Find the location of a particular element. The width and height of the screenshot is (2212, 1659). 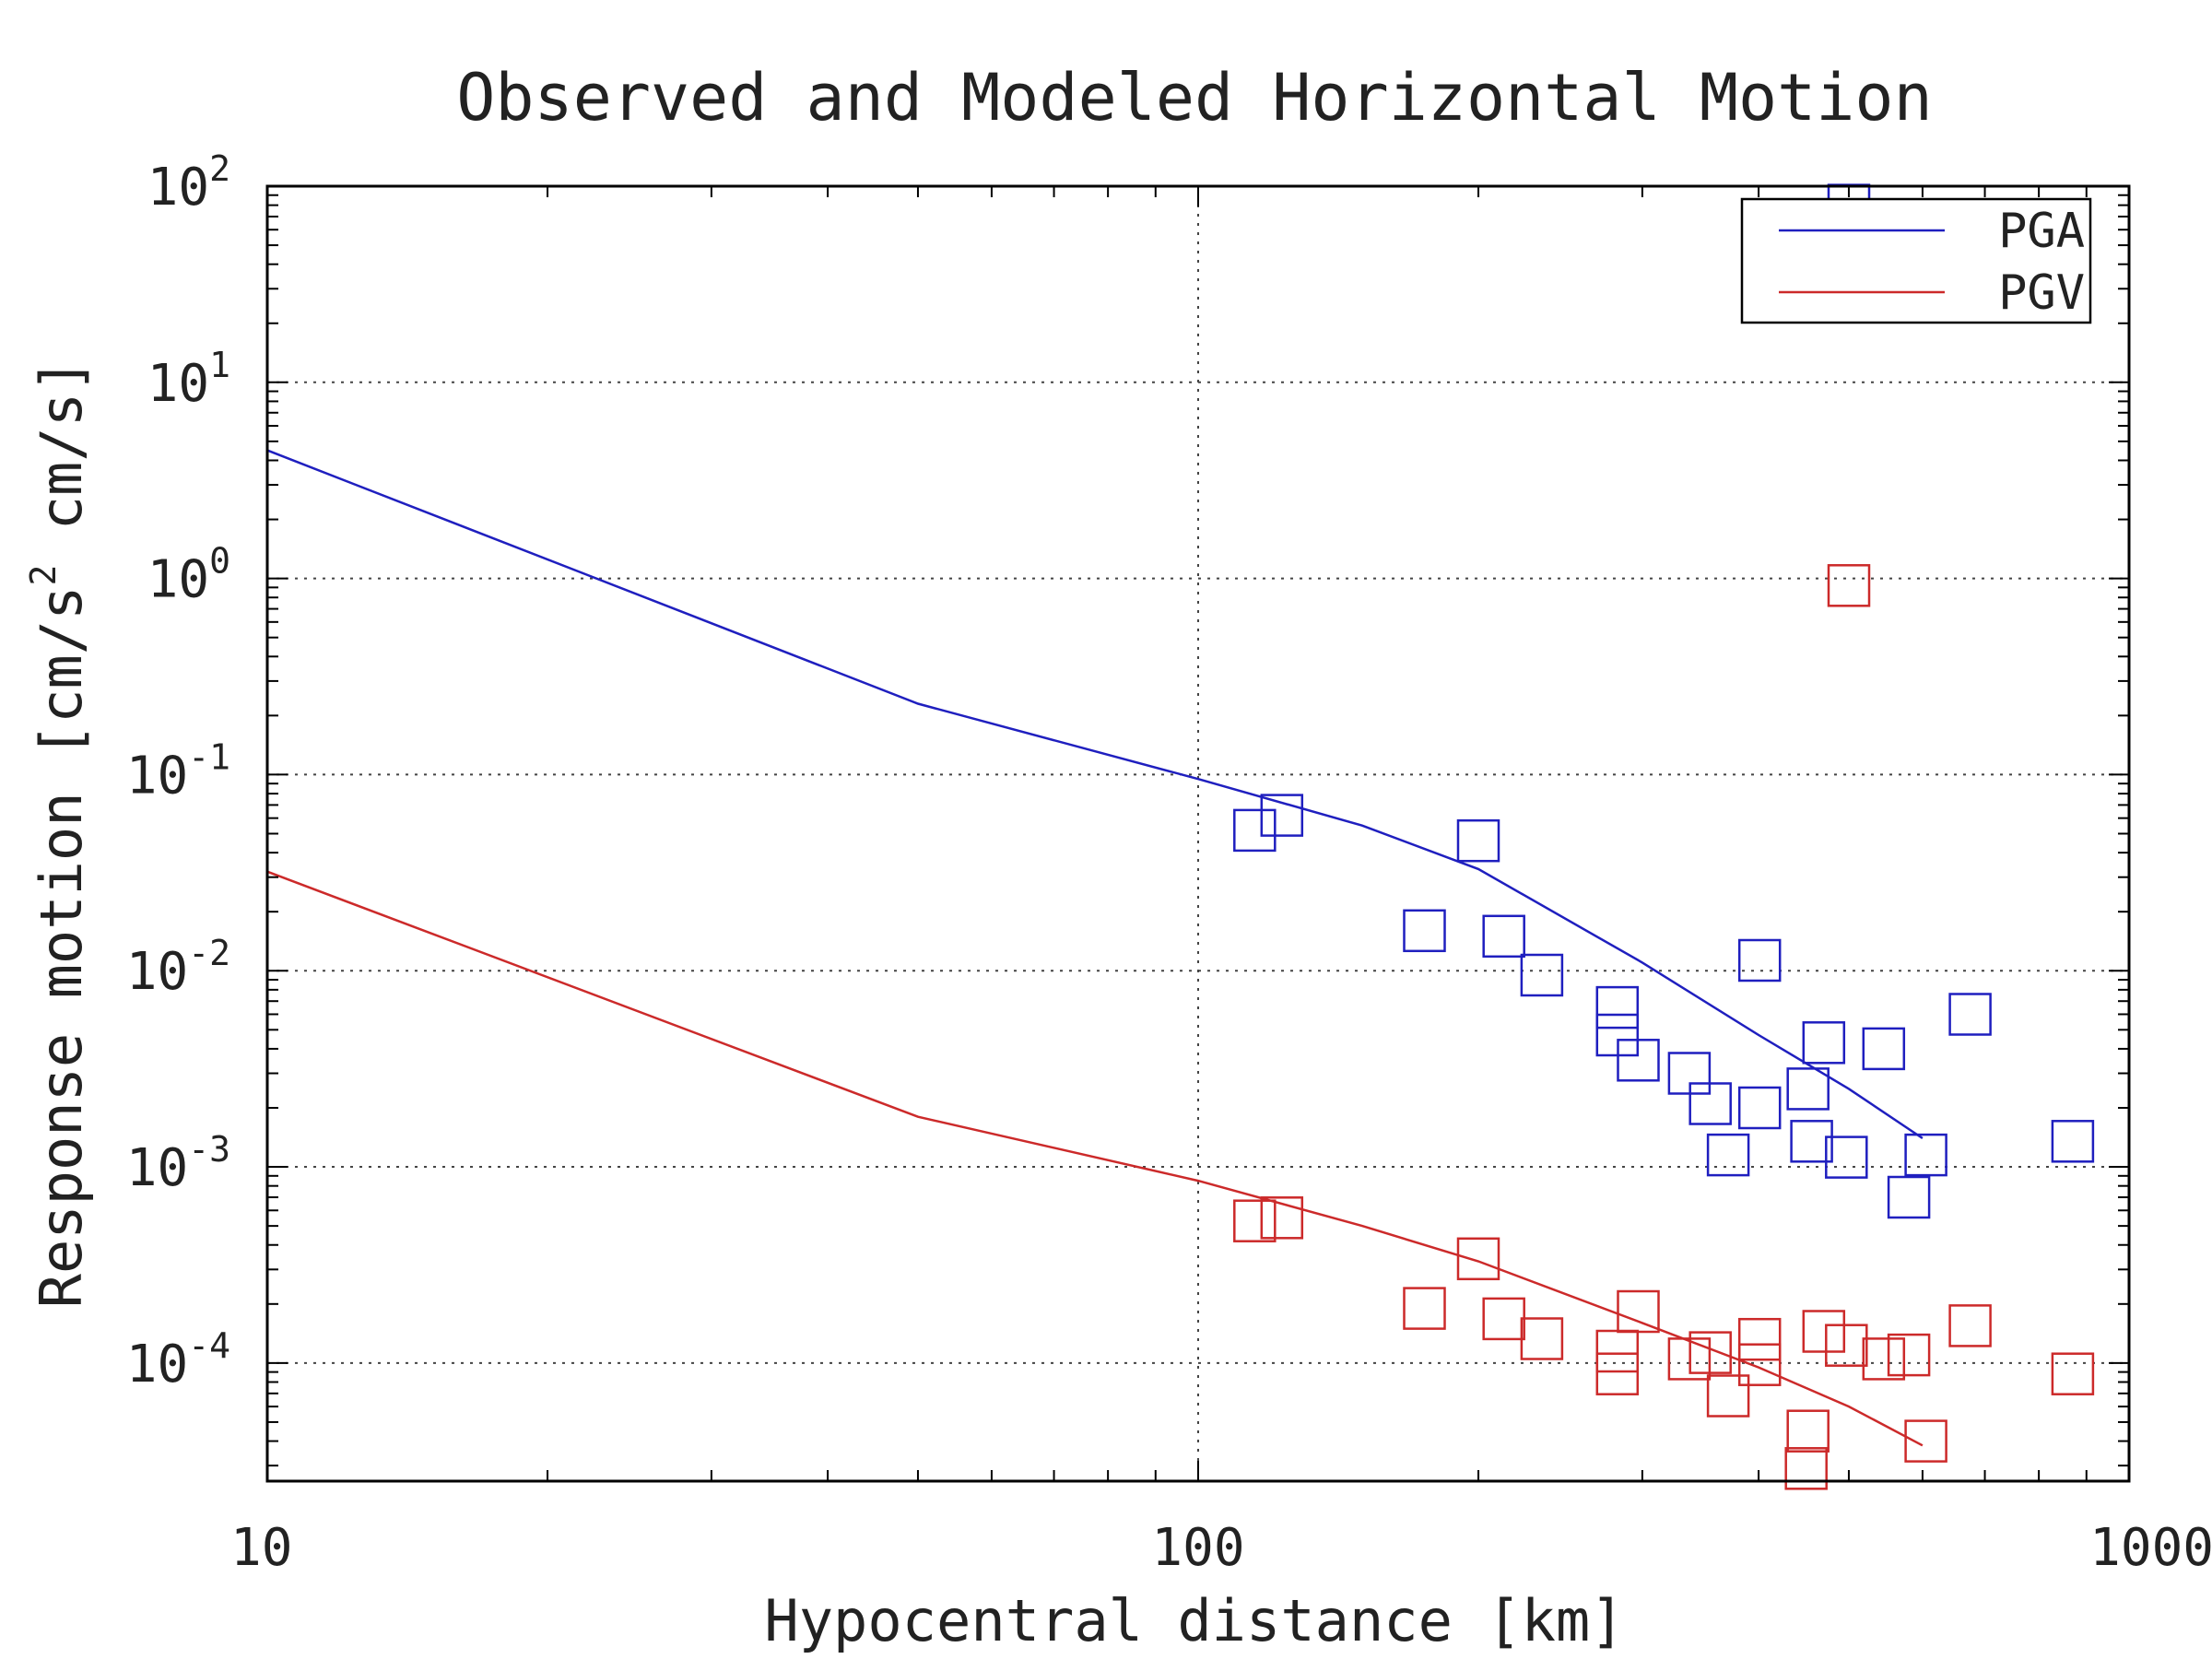

y-tick-label: 10⁻⁴ is located at coordinates (178, 1359).